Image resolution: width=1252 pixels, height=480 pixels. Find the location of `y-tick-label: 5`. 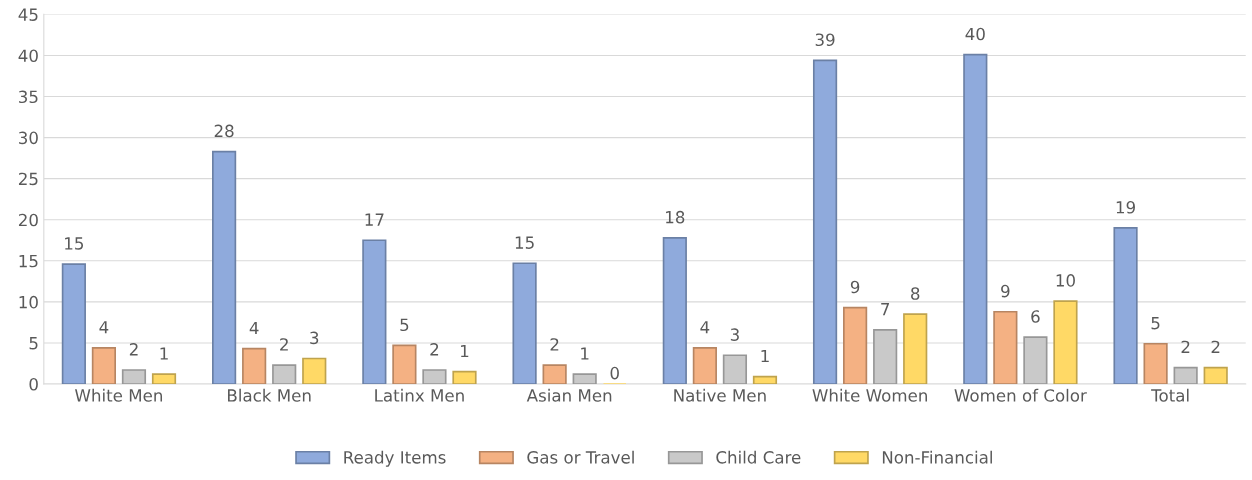

y-tick-label: 5 is located at coordinates (33, 343).